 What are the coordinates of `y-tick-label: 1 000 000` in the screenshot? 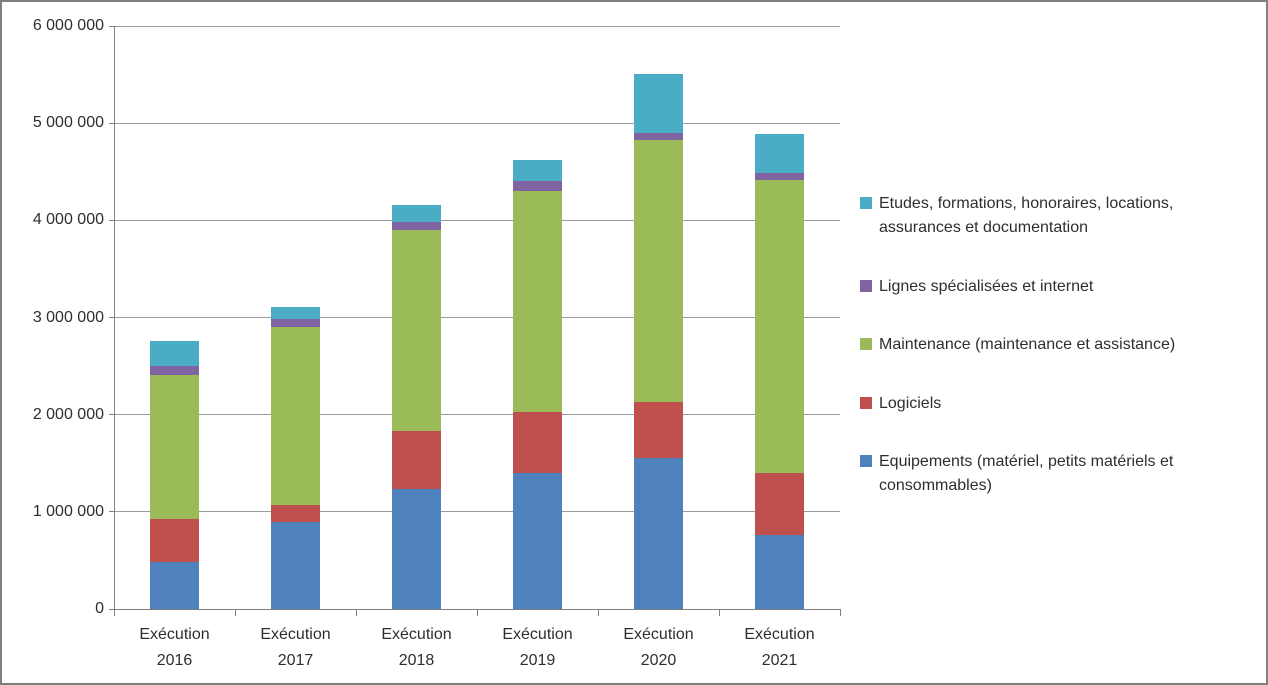 It's located at (68, 511).